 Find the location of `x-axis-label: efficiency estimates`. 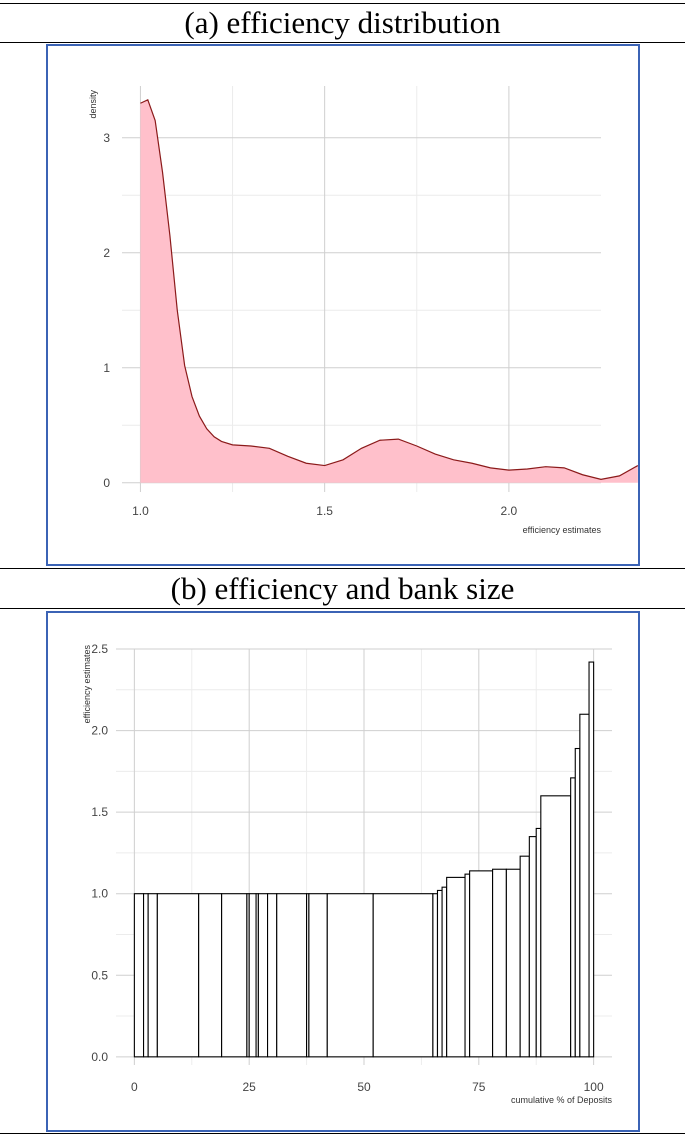

x-axis-label: efficiency estimates is located at coordinates (562, 530).